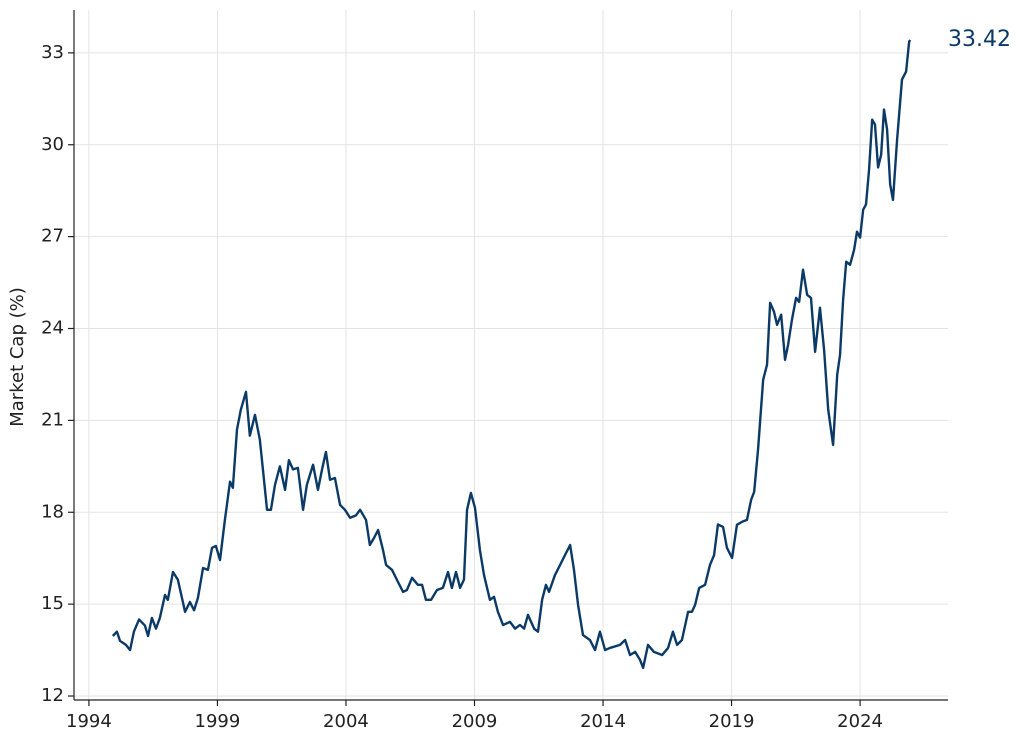 The width and height of the screenshot is (1025, 742). I want to click on y-tick-label: 33, so click(52, 52).